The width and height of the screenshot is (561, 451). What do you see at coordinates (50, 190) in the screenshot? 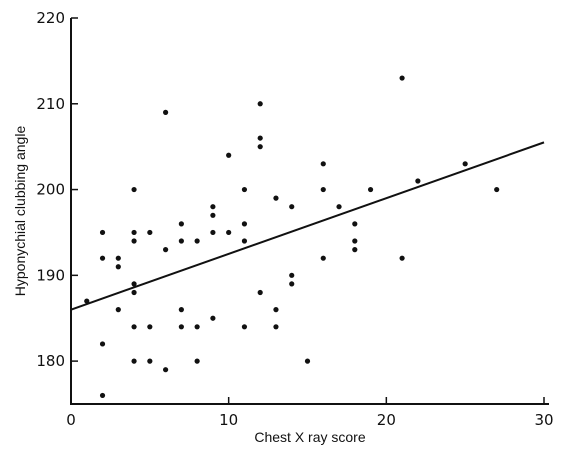
I see `y-tick-label: 200` at bounding box center [50, 190].